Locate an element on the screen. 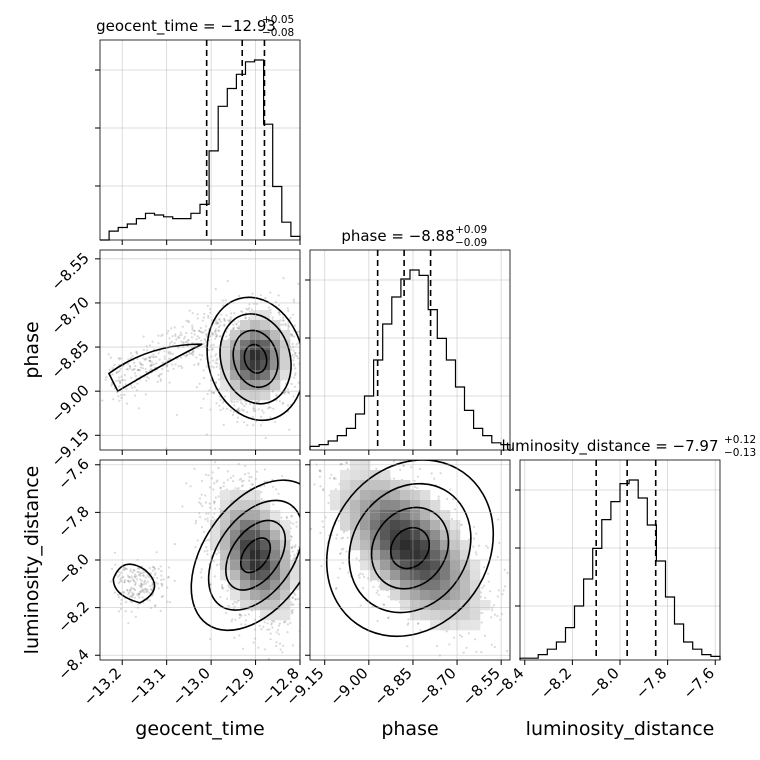  tick-label-y-phase: −9.00 is located at coordinates (70, 403).